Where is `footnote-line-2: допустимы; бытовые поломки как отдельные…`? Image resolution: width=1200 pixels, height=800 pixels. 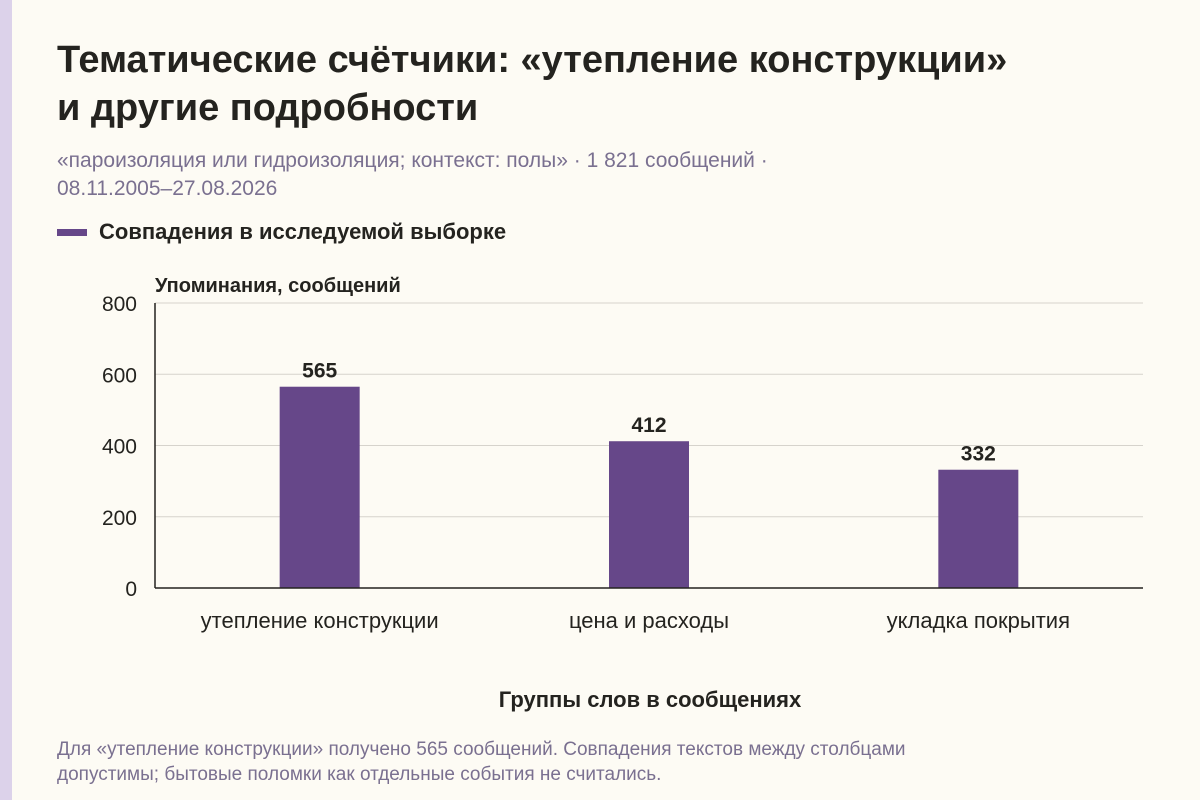 footnote-line-2: допустимы; бытовые поломки как отдельные… is located at coordinates (359, 774).